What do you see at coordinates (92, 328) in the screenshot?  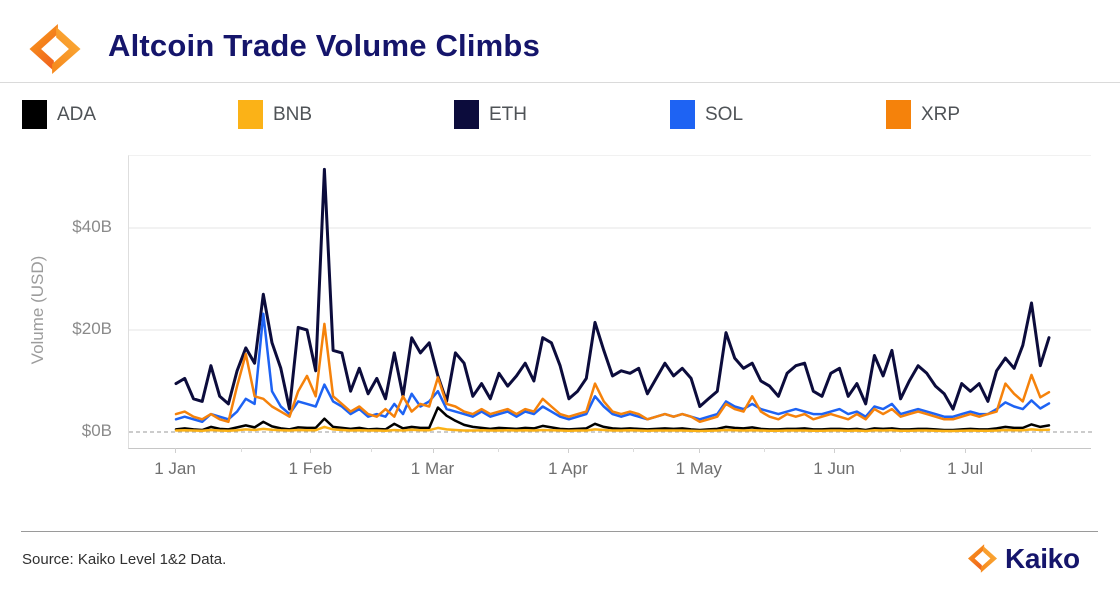 I see `y-tick-label-20: $20B` at bounding box center [92, 328].